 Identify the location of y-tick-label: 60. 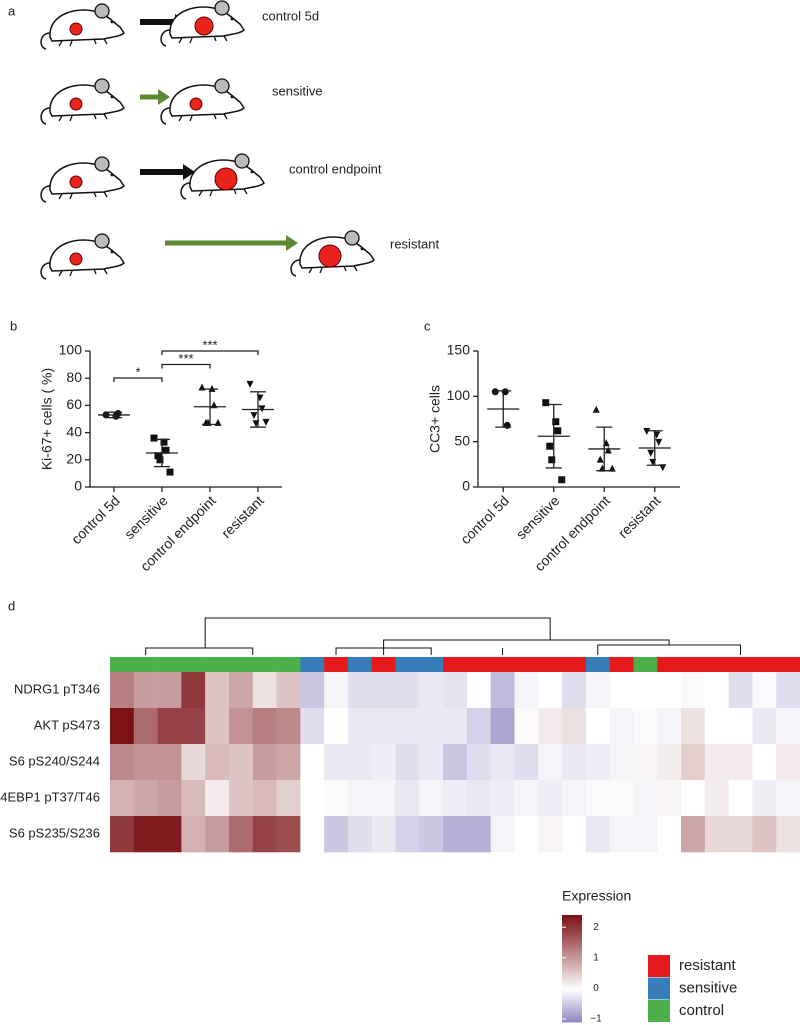
(74, 404).